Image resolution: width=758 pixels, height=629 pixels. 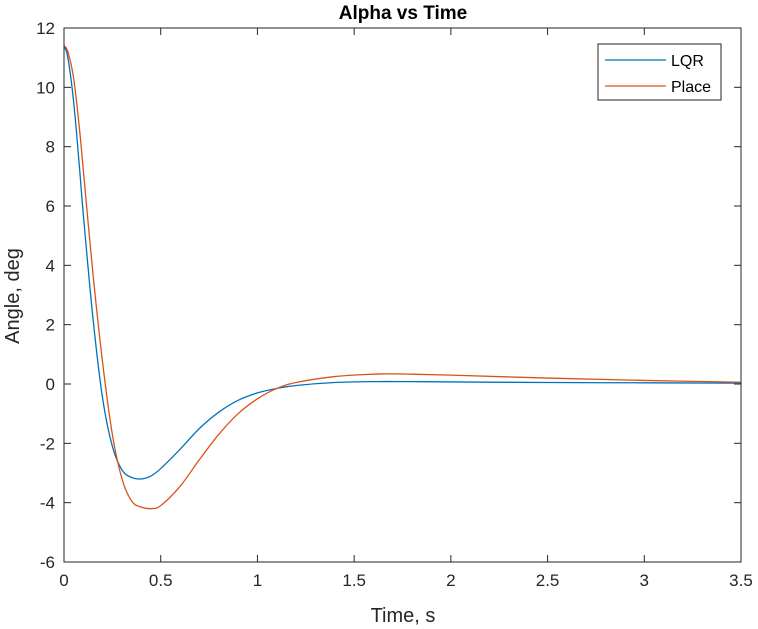 What do you see at coordinates (47, 562) in the screenshot?
I see `y-tick-label: -6` at bounding box center [47, 562].